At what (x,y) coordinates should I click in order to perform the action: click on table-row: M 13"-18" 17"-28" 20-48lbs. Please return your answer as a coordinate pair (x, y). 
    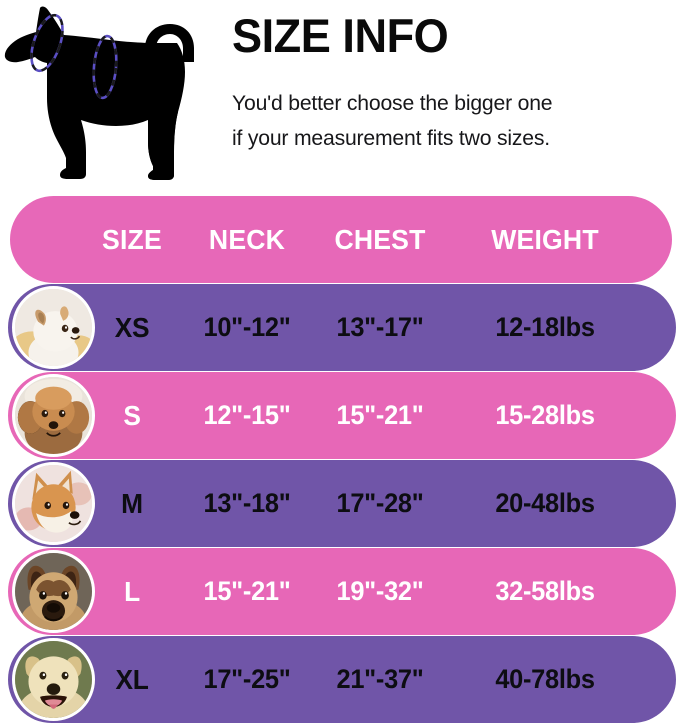
    Looking at the image, I should click on (339, 503).